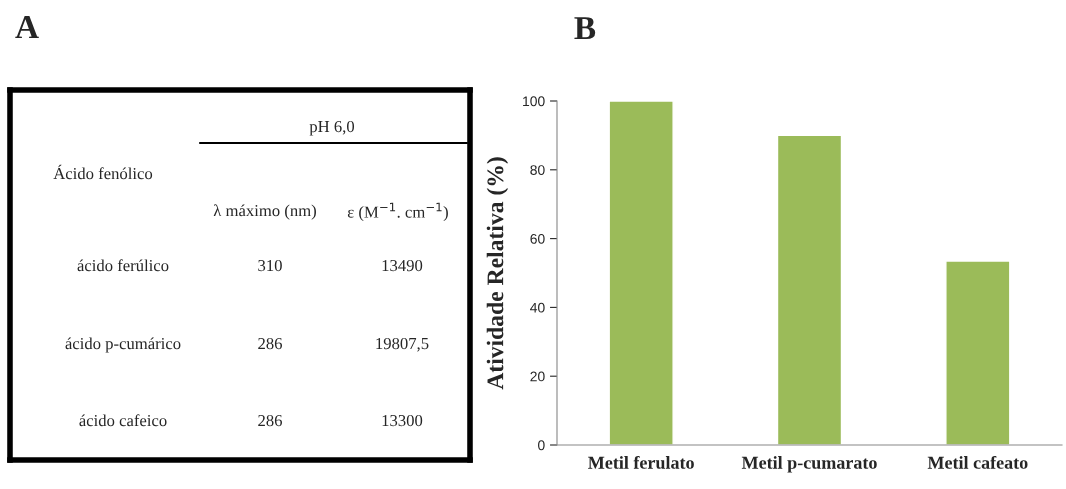  What do you see at coordinates (977, 462) in the screenshot?
I see `x-tick-label: Metil cafeato` at bounding box center [977, 462].